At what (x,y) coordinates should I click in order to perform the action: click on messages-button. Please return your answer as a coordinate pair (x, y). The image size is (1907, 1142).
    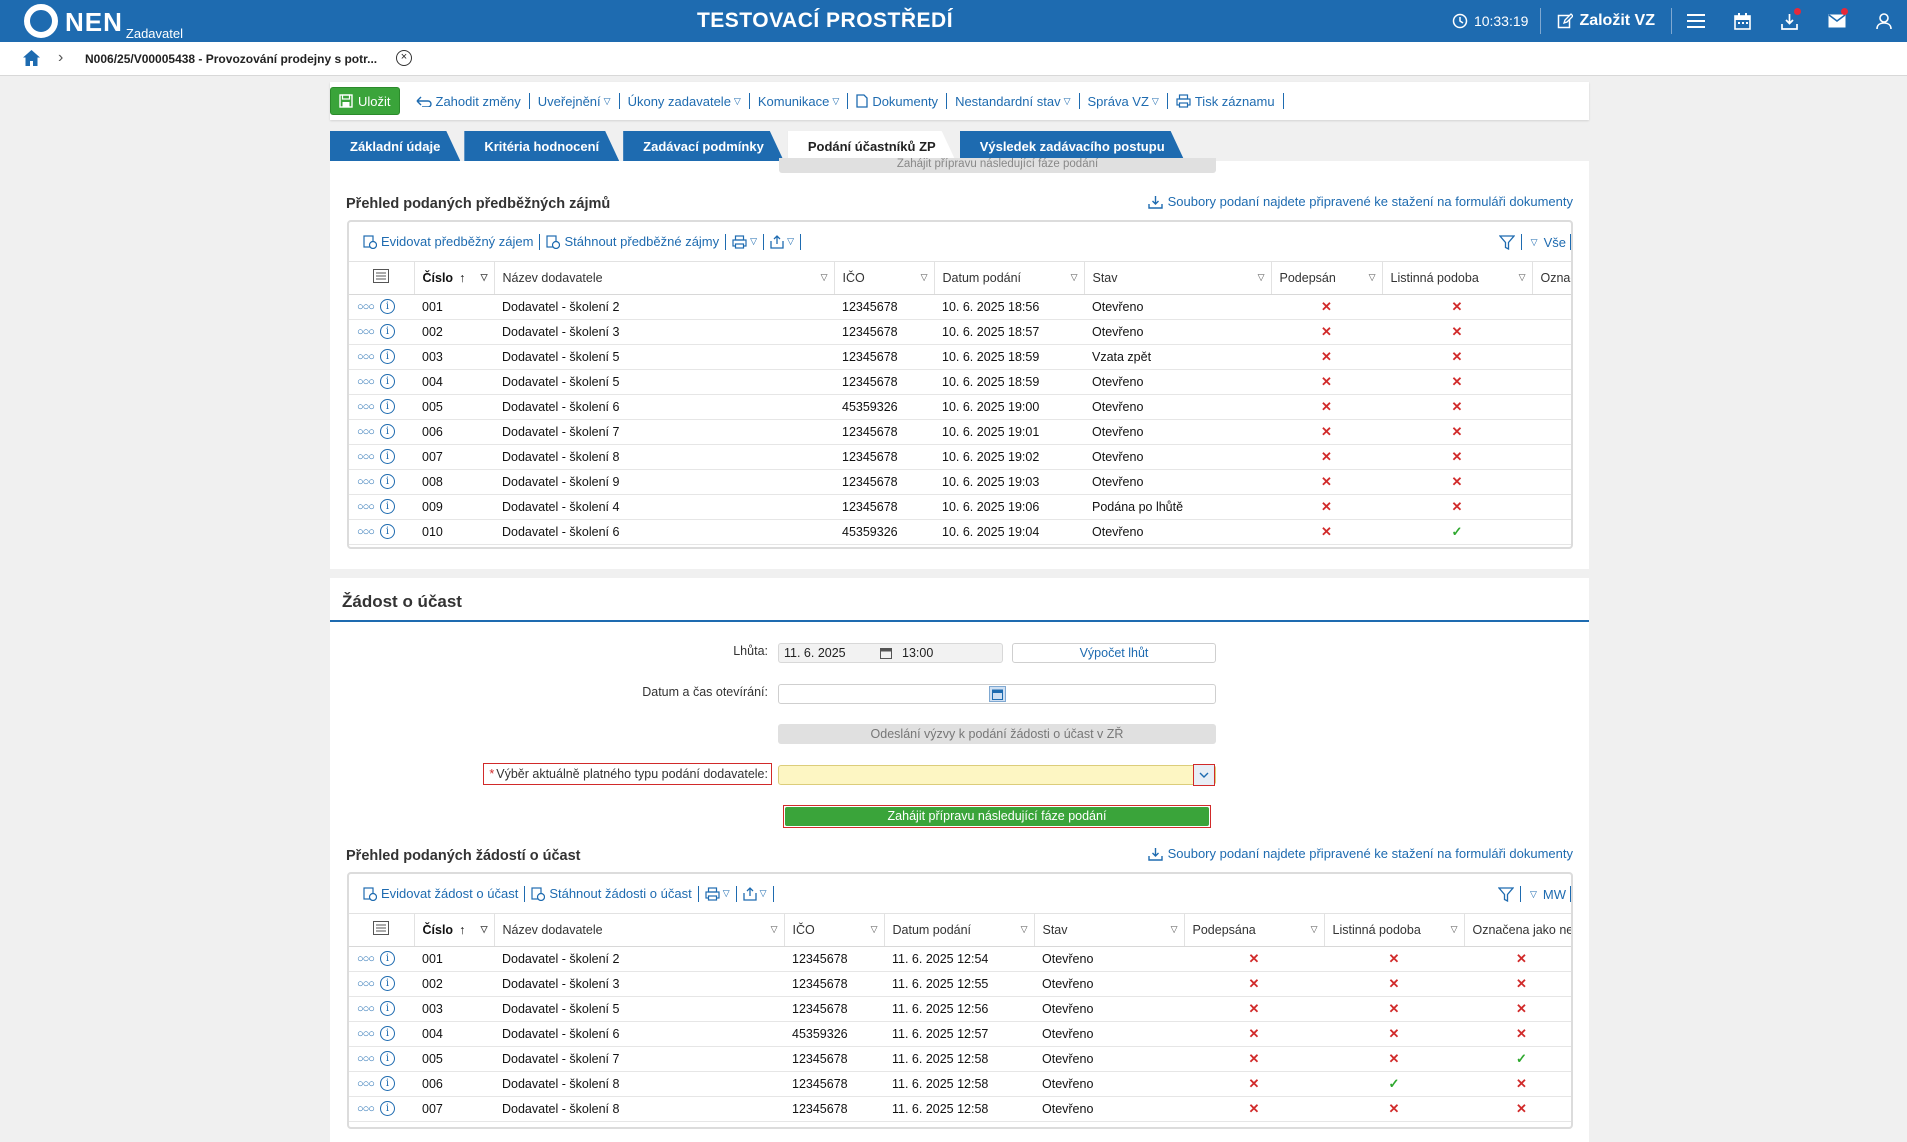
    Looking at the image, I should click on (1836, 21).